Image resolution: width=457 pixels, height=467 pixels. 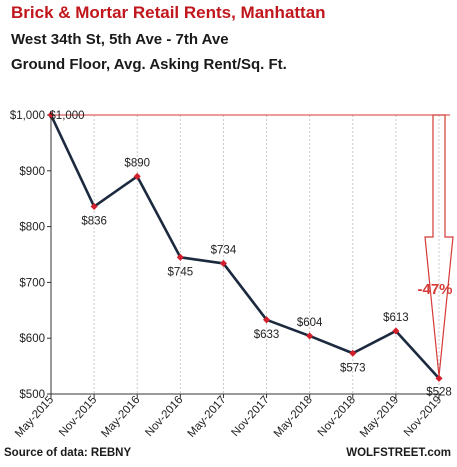 I want to click on x-tick-label: May-2017, so click(x=207, y=417).